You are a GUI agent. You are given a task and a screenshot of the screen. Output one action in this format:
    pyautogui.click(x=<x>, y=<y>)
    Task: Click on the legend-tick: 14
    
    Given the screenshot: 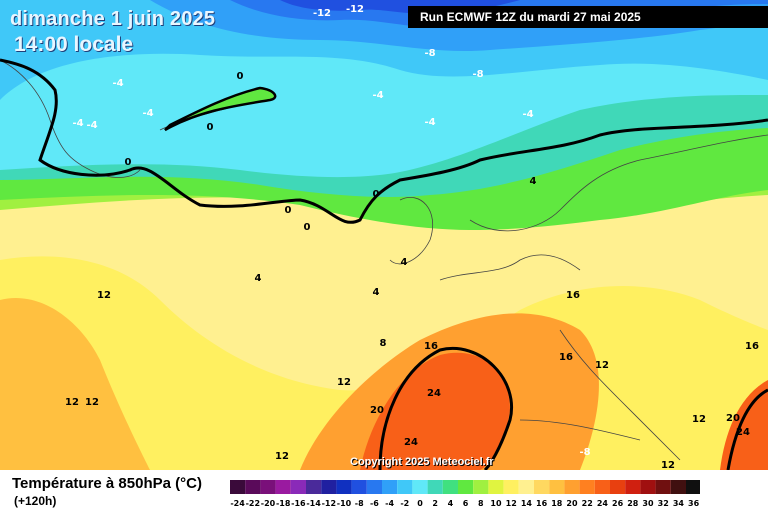 What is the action you would take?
    pyautogui.click(x=527, y=503)
    